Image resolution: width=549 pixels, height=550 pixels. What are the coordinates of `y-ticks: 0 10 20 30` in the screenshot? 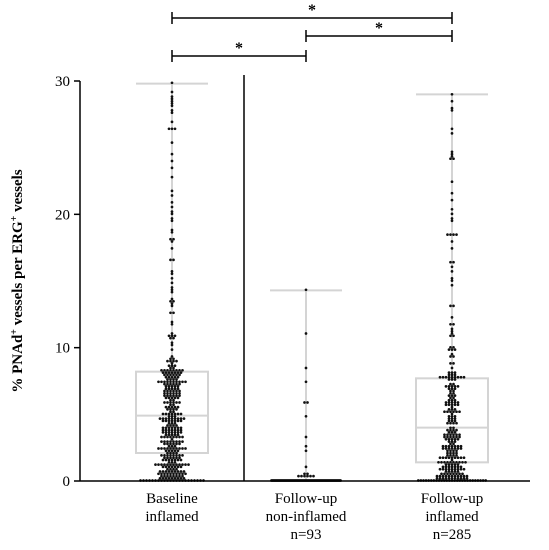 It's located at (67, 282).